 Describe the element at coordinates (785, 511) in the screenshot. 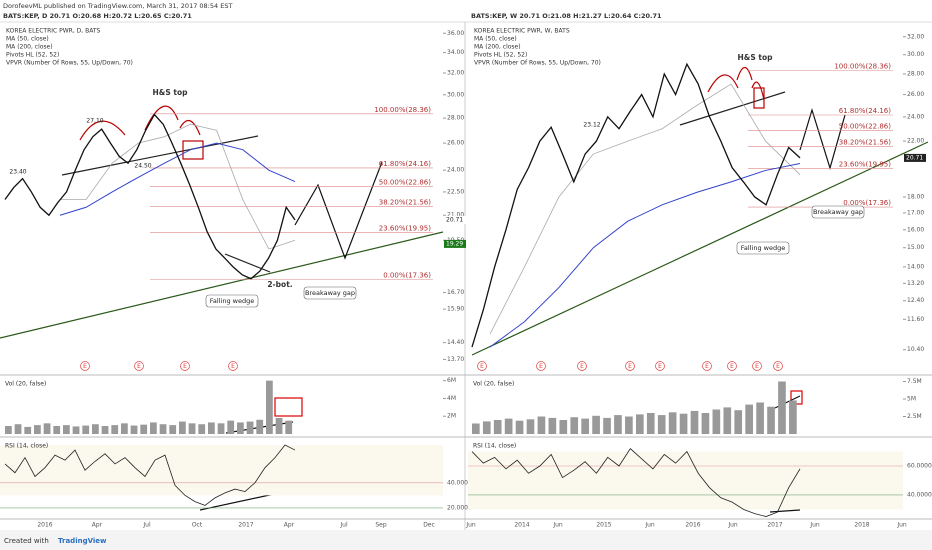

I see `rsi-arrow` at that location.